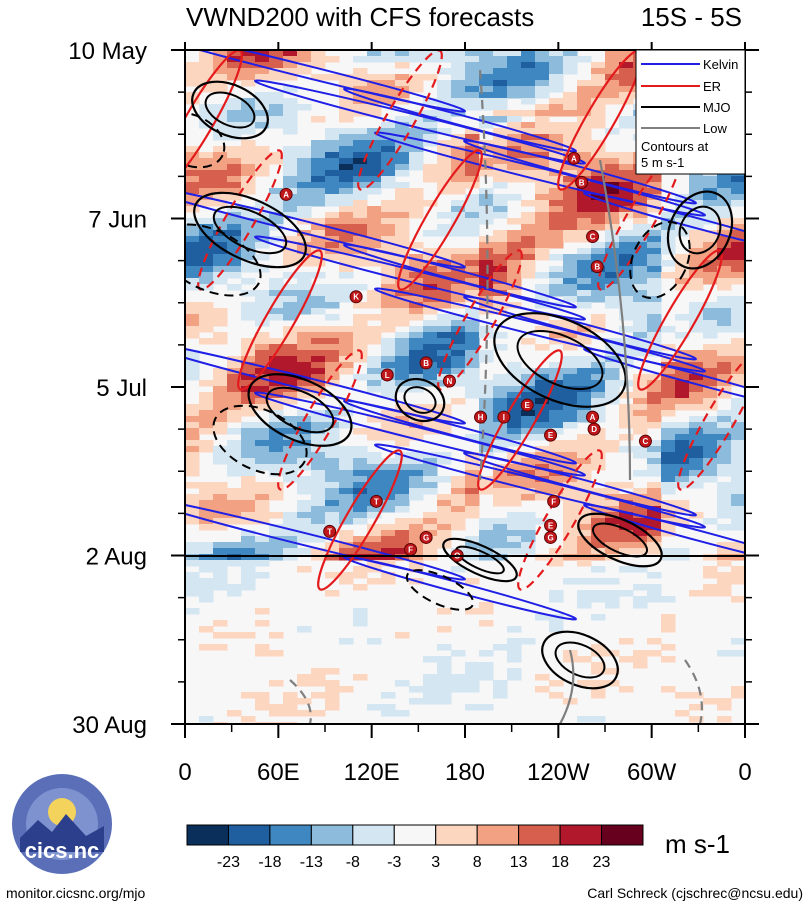 This screenshot has width=809, height=907. What do you see at coordinates (75, 893) in the screenshot?
I see `footer-url: monitor.cicsnc.org/mjo` at bounding box center [75, 893].